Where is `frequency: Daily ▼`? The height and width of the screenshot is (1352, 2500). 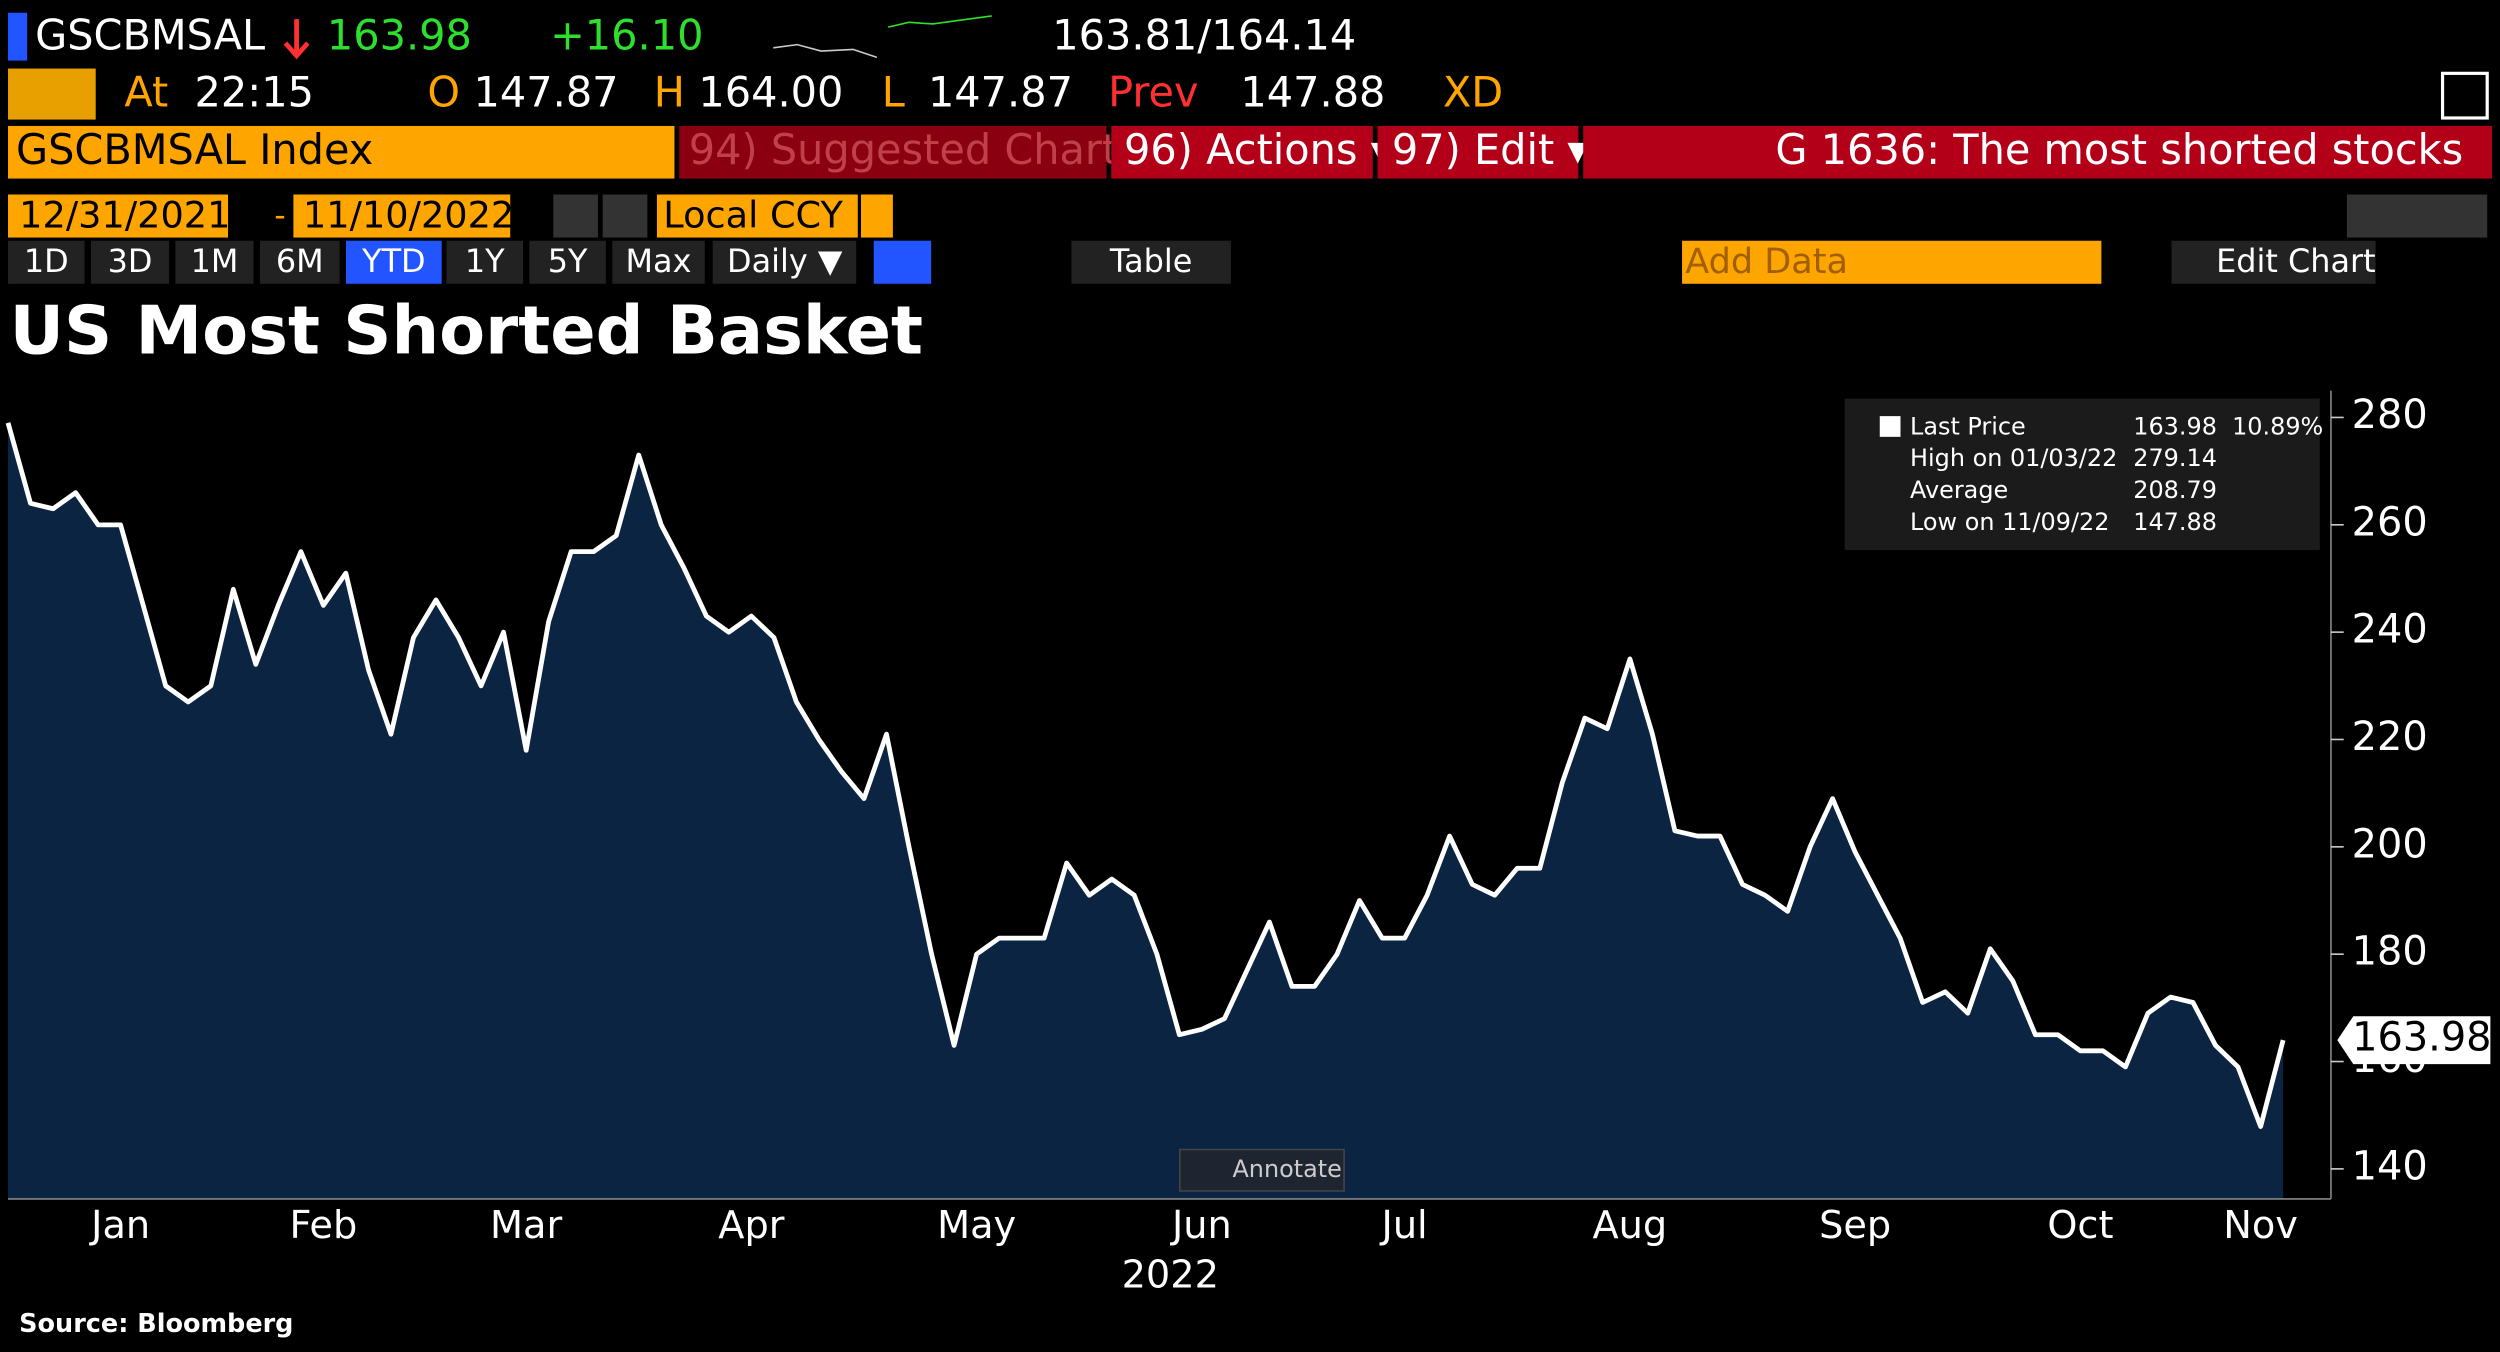 frequency: Daily ▼ is located at coordinates (785, 261).